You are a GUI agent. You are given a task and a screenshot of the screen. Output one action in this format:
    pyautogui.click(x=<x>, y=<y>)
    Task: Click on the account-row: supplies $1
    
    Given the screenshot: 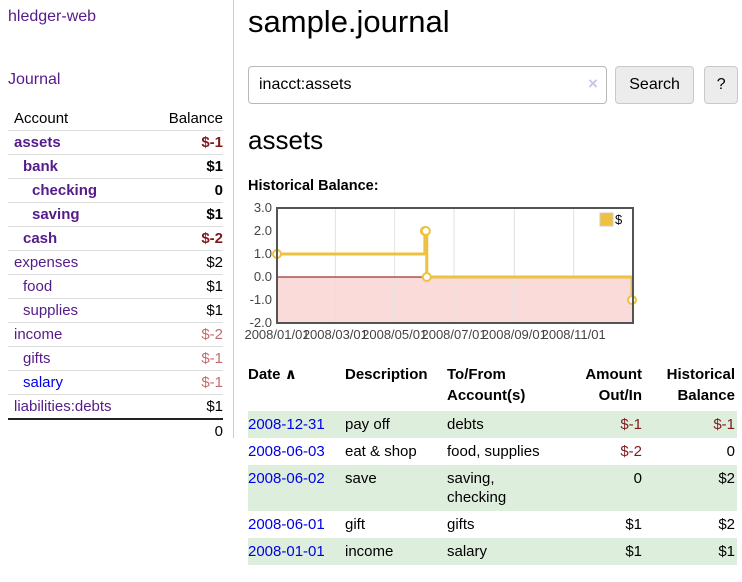 What is the action you would take?
    pyautogui.click(x=115, y=310)
    